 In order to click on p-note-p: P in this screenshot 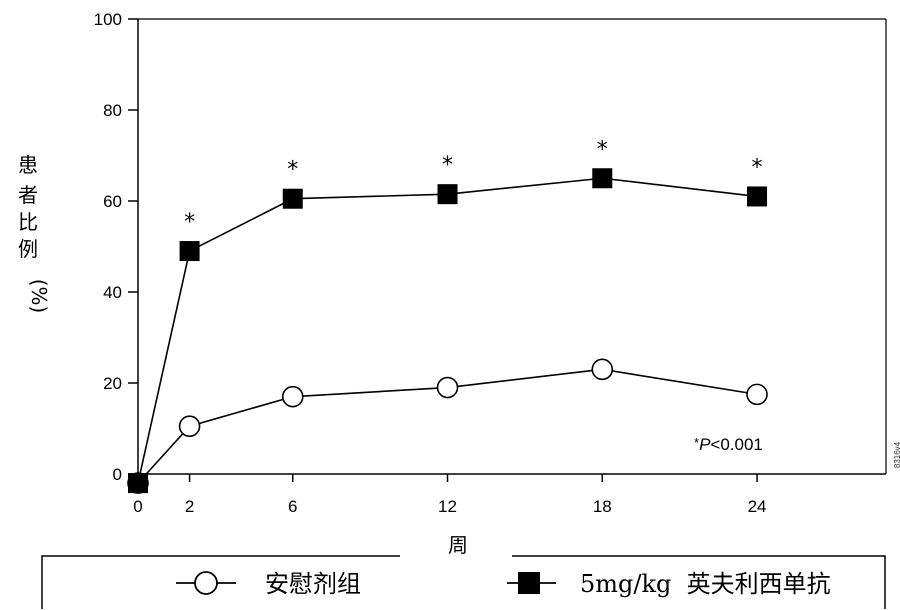, I will do `click(705, 444)`.